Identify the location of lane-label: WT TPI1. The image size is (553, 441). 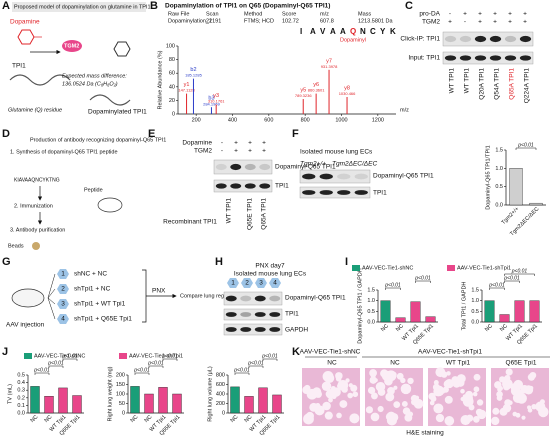
(467, 81).